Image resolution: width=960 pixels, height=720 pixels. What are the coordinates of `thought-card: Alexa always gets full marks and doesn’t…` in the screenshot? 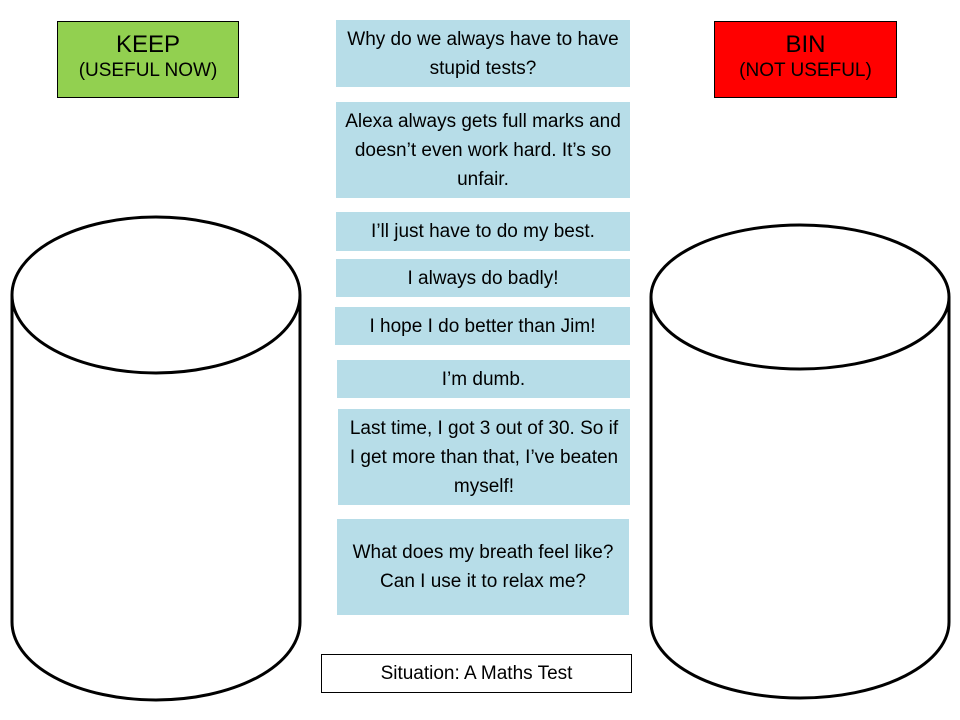 It's located at (483, 150).